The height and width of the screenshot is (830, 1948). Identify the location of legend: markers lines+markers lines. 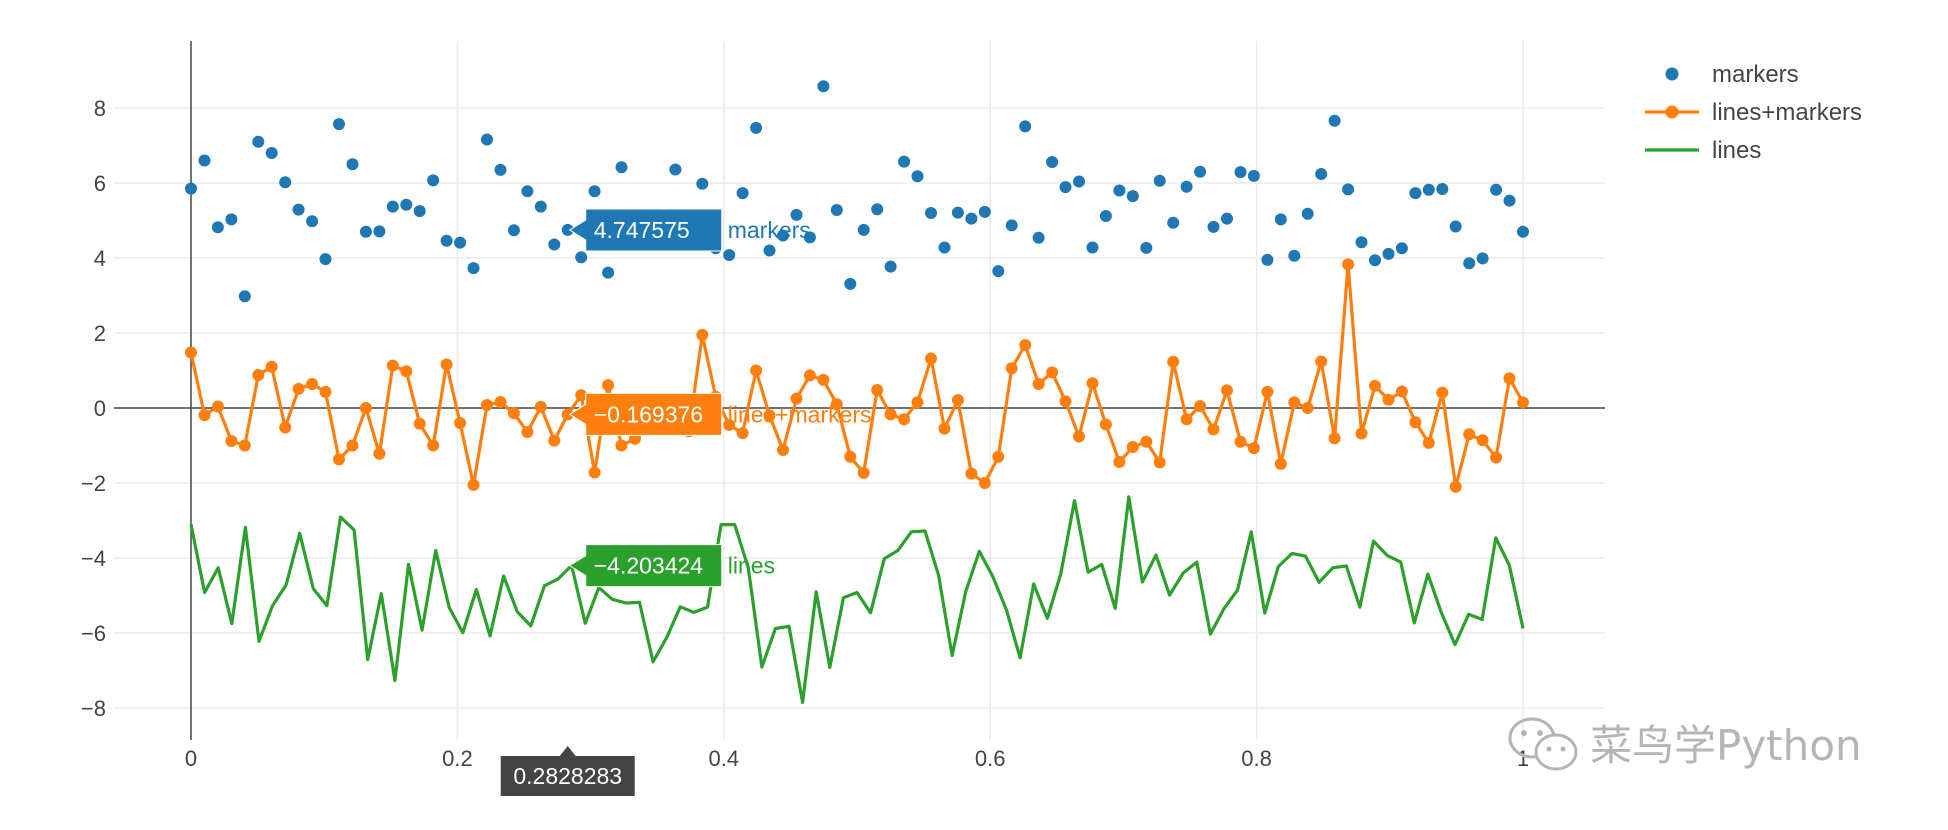
(1753, 112).